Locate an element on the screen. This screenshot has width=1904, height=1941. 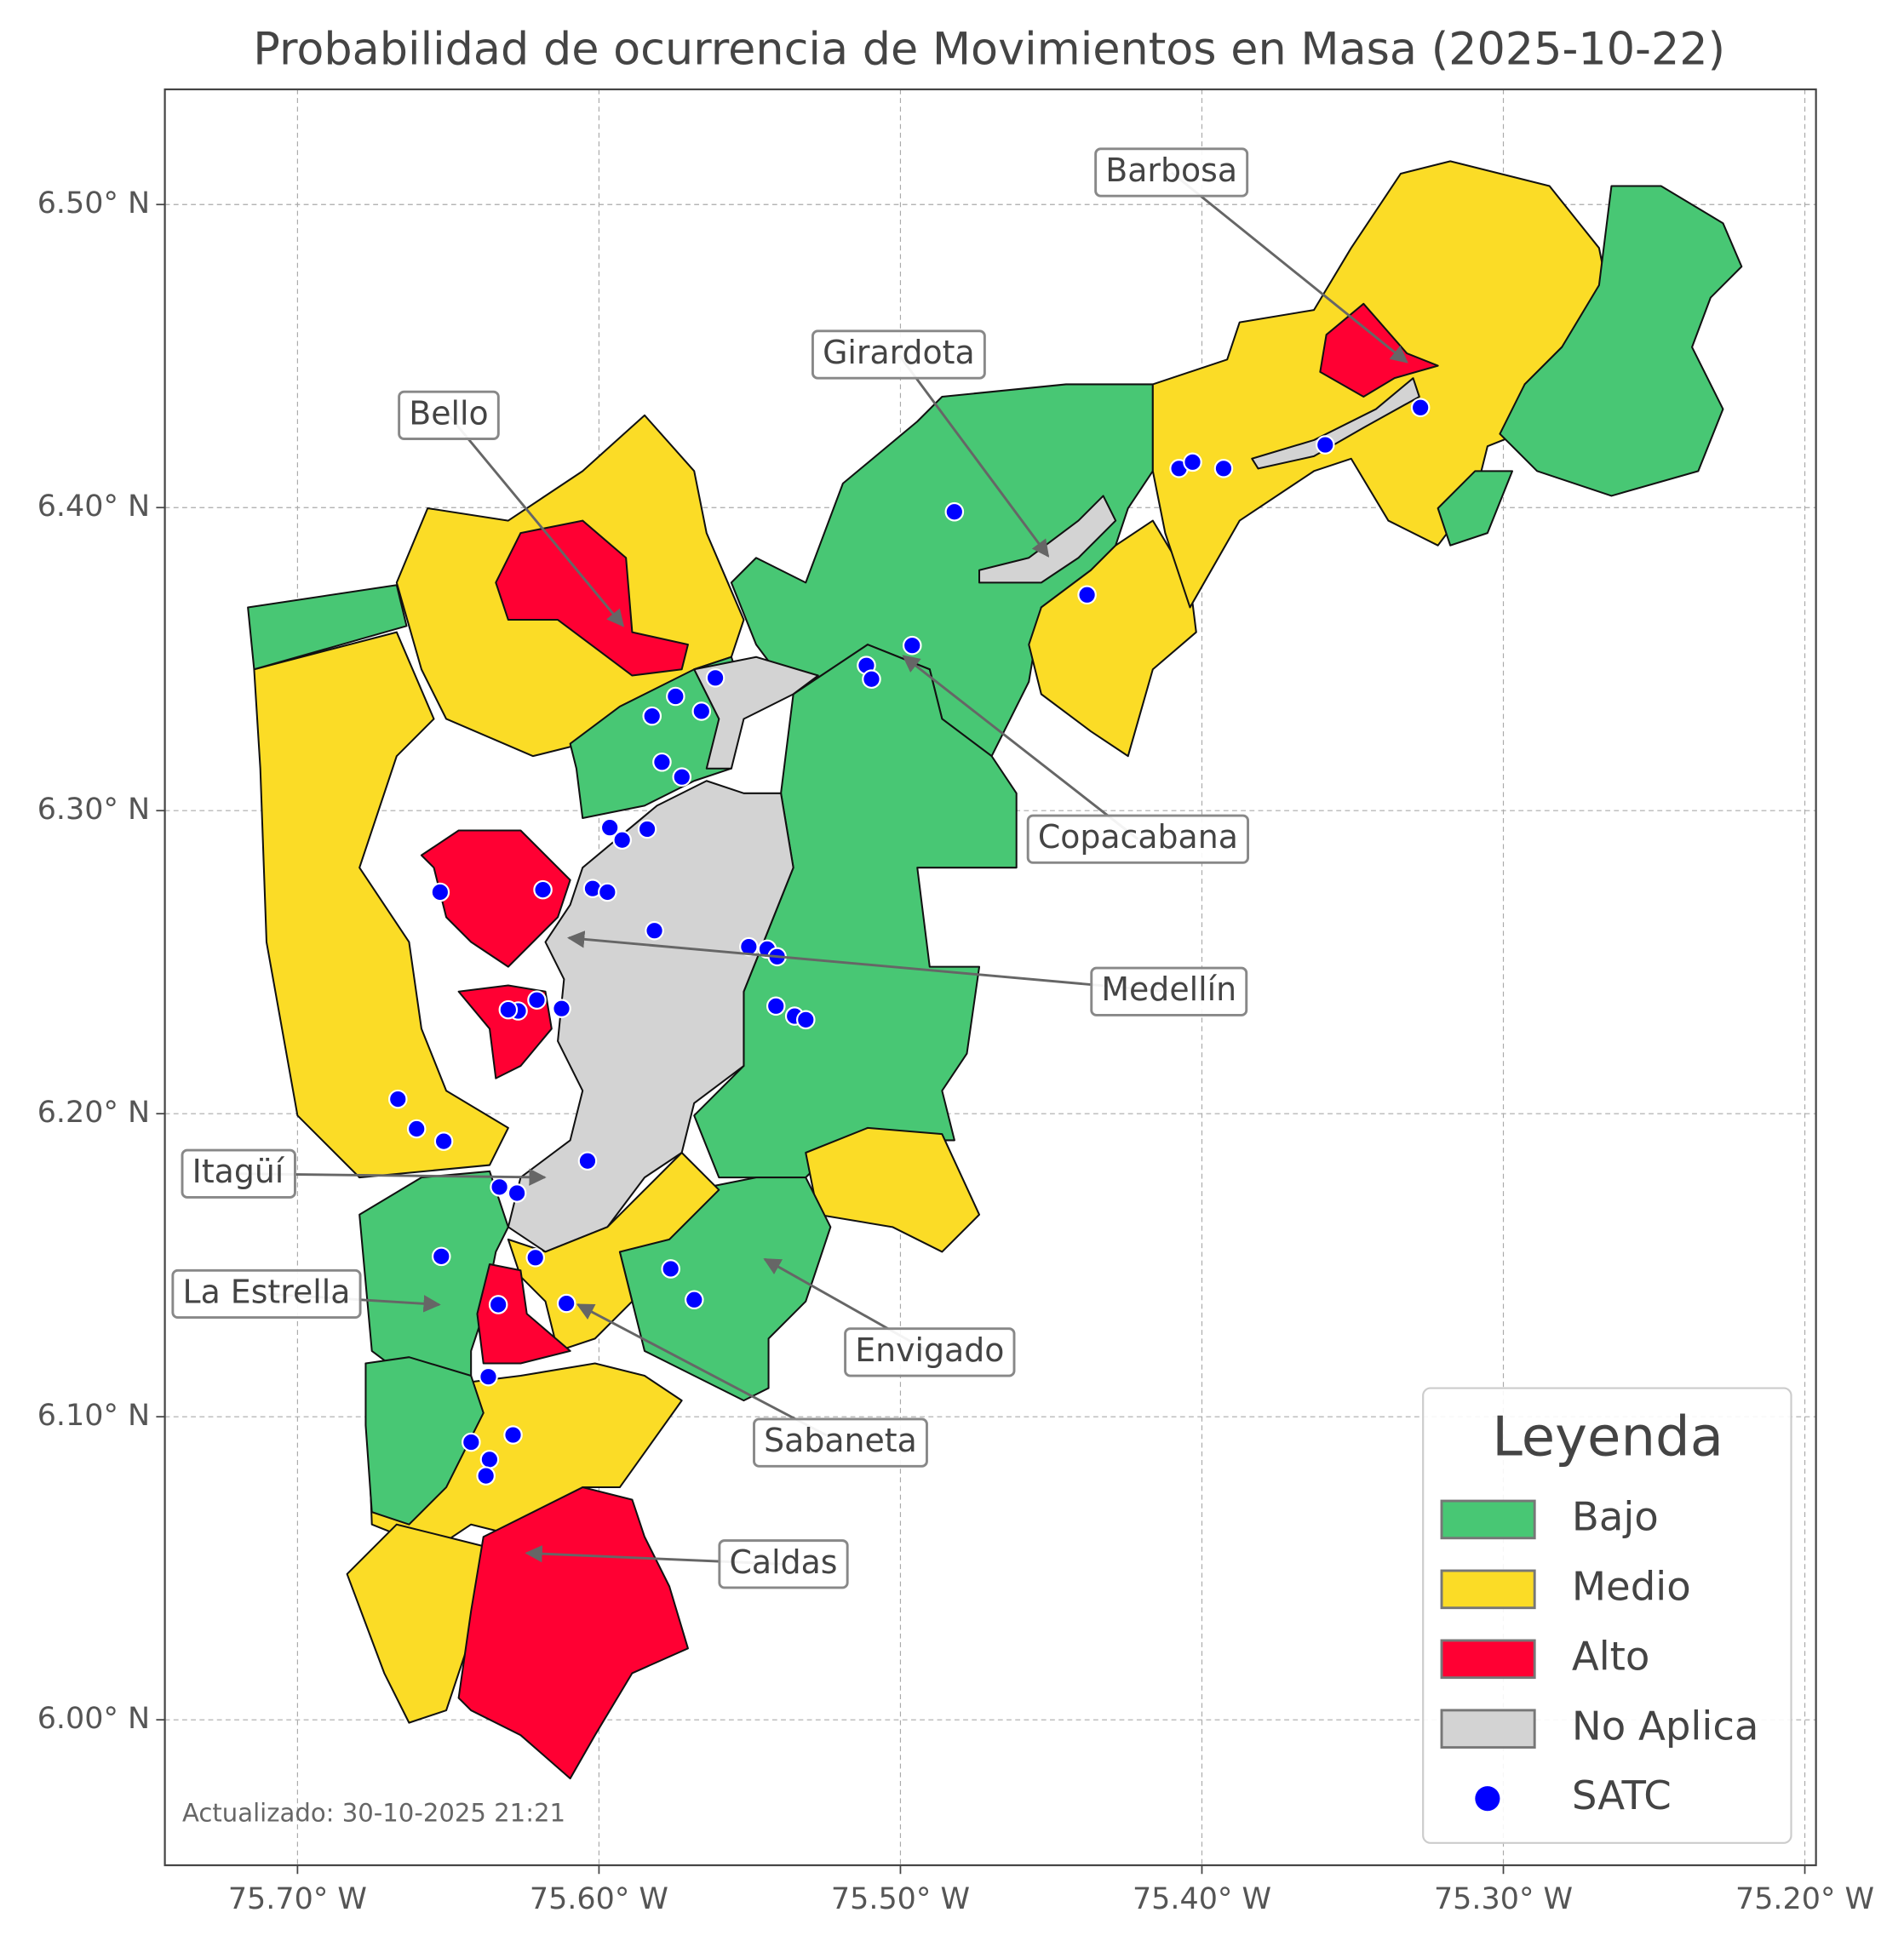
y-tick-label: 6.10° N is located at coordinates (93, 1416).